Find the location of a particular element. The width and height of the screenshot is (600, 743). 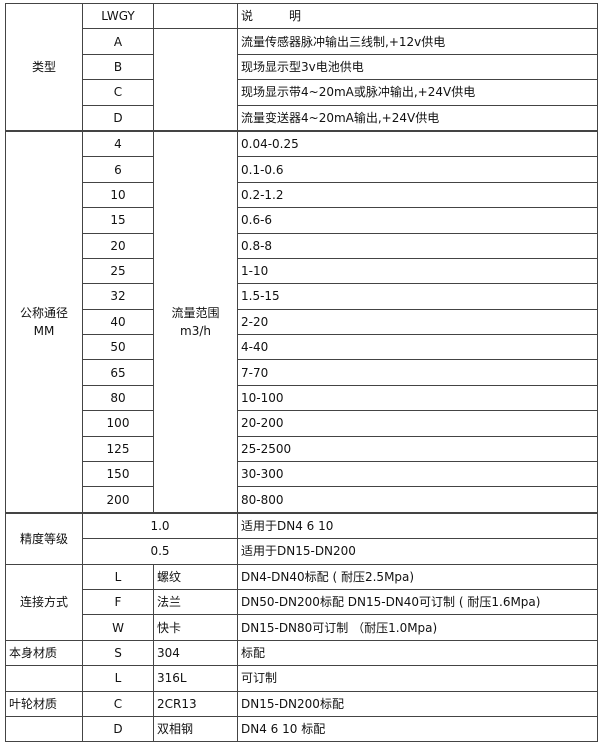

material-description: 可订制 is located at coordinates (417, 678).